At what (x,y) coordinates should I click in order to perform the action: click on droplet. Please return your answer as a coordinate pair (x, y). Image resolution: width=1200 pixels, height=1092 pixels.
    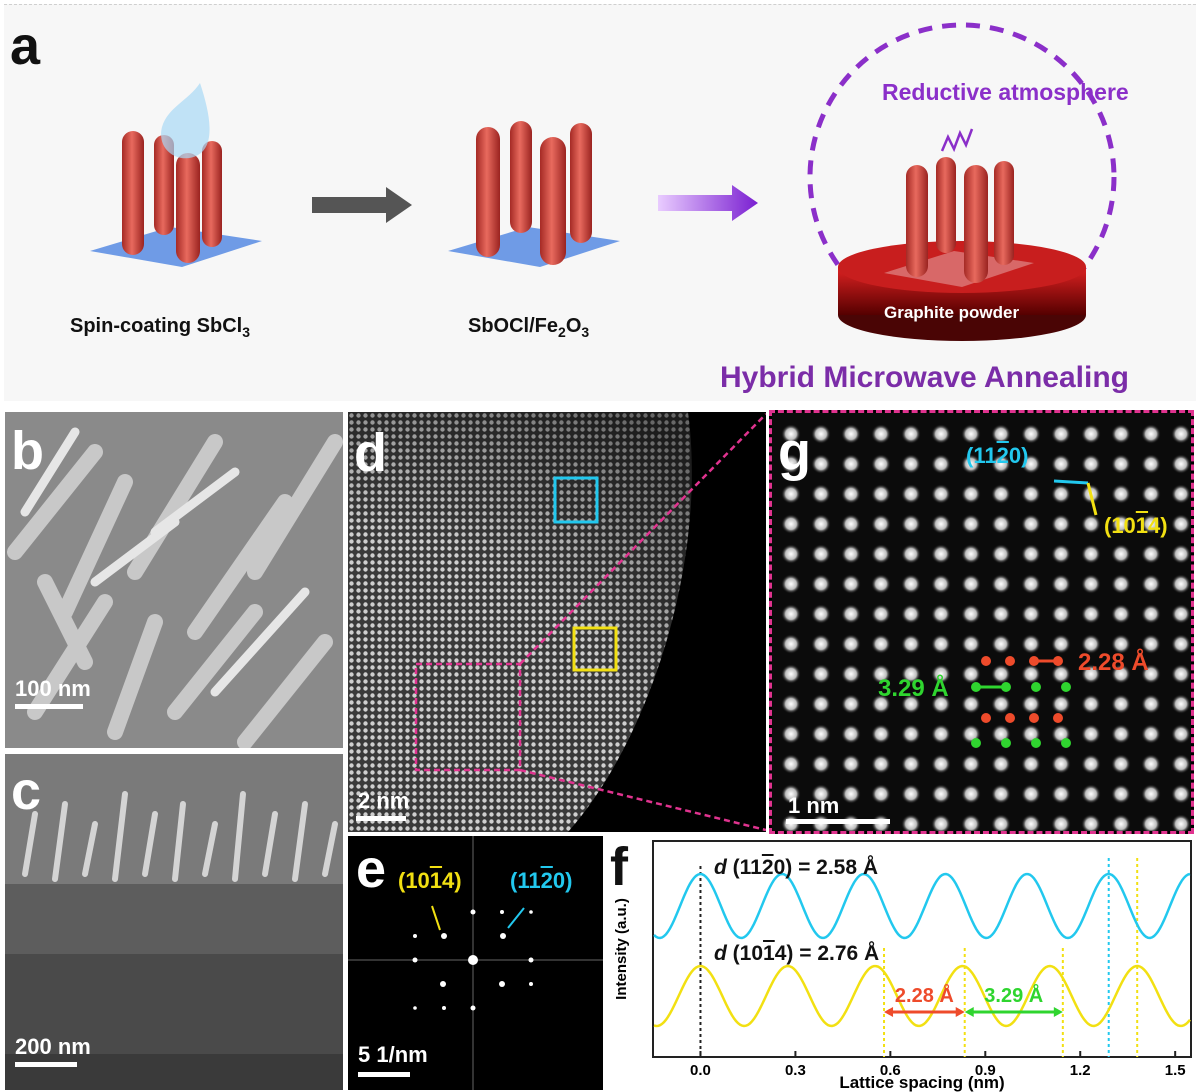
    Looking at the image, I should click on (185, 121).